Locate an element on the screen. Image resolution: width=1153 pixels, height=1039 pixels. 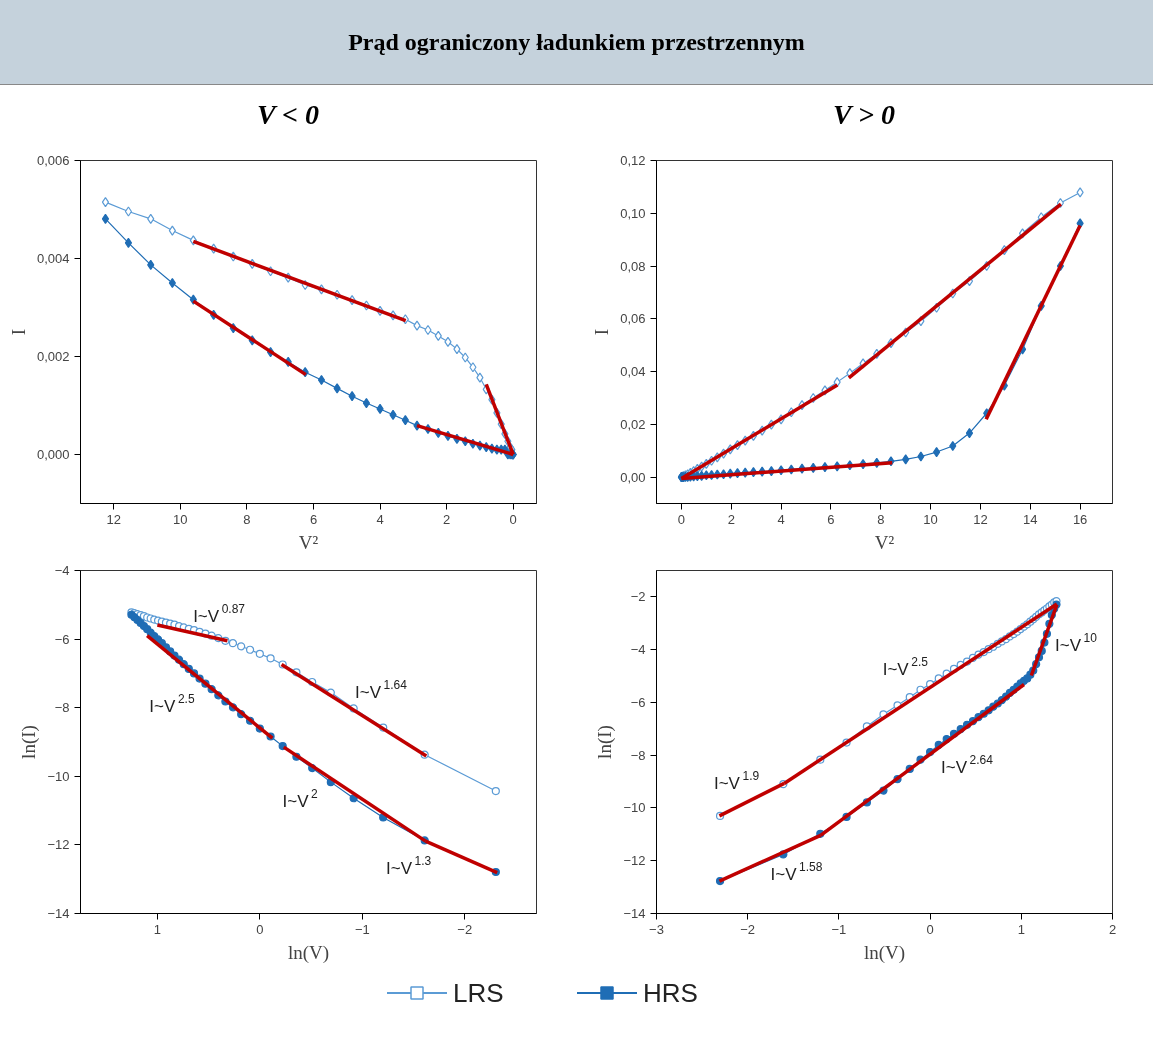
chart-subtitle: V < 0 is located at coordinates (288, 115).